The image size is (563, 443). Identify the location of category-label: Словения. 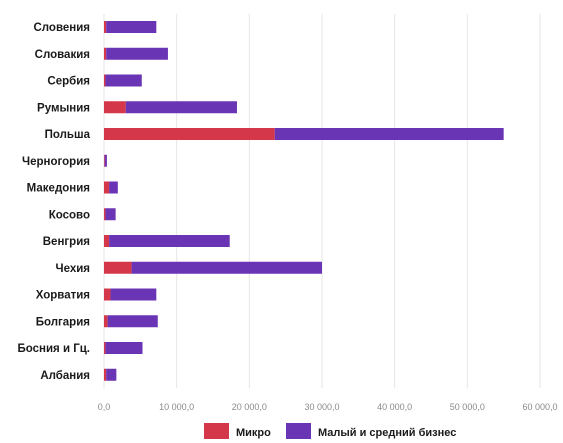
(61, 28).